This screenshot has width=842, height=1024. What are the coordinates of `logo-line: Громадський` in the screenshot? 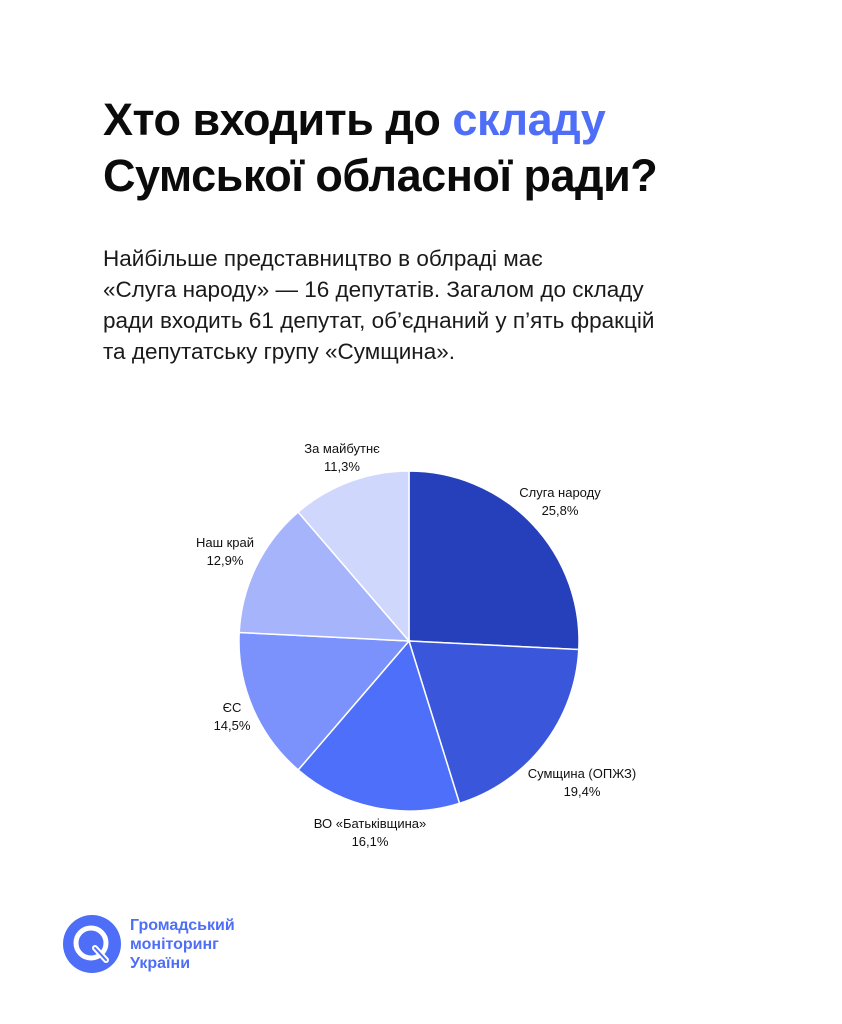 It's located at (182, 925).